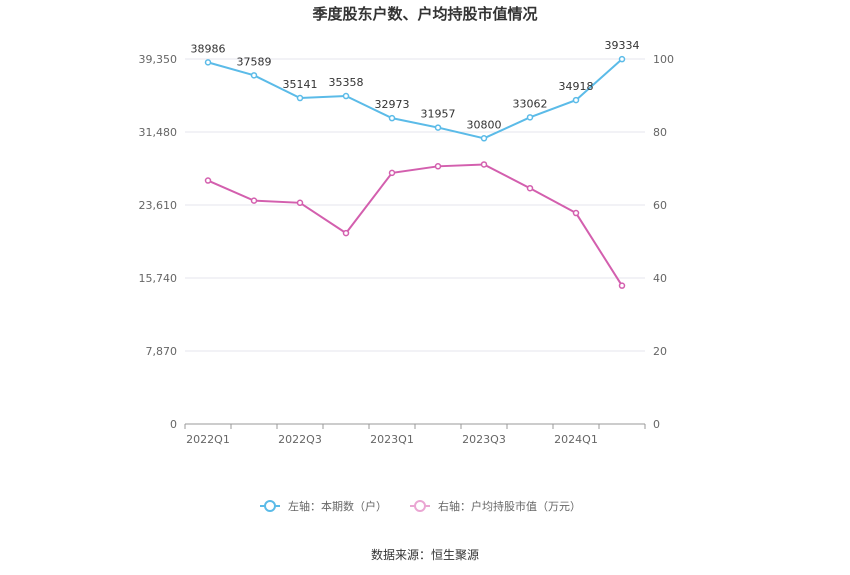 The image size is (850, 575). What do you see at coordinates (392, 104) in the screenshot?
I see `data-label: 32973` at bounding box center [392, 104].